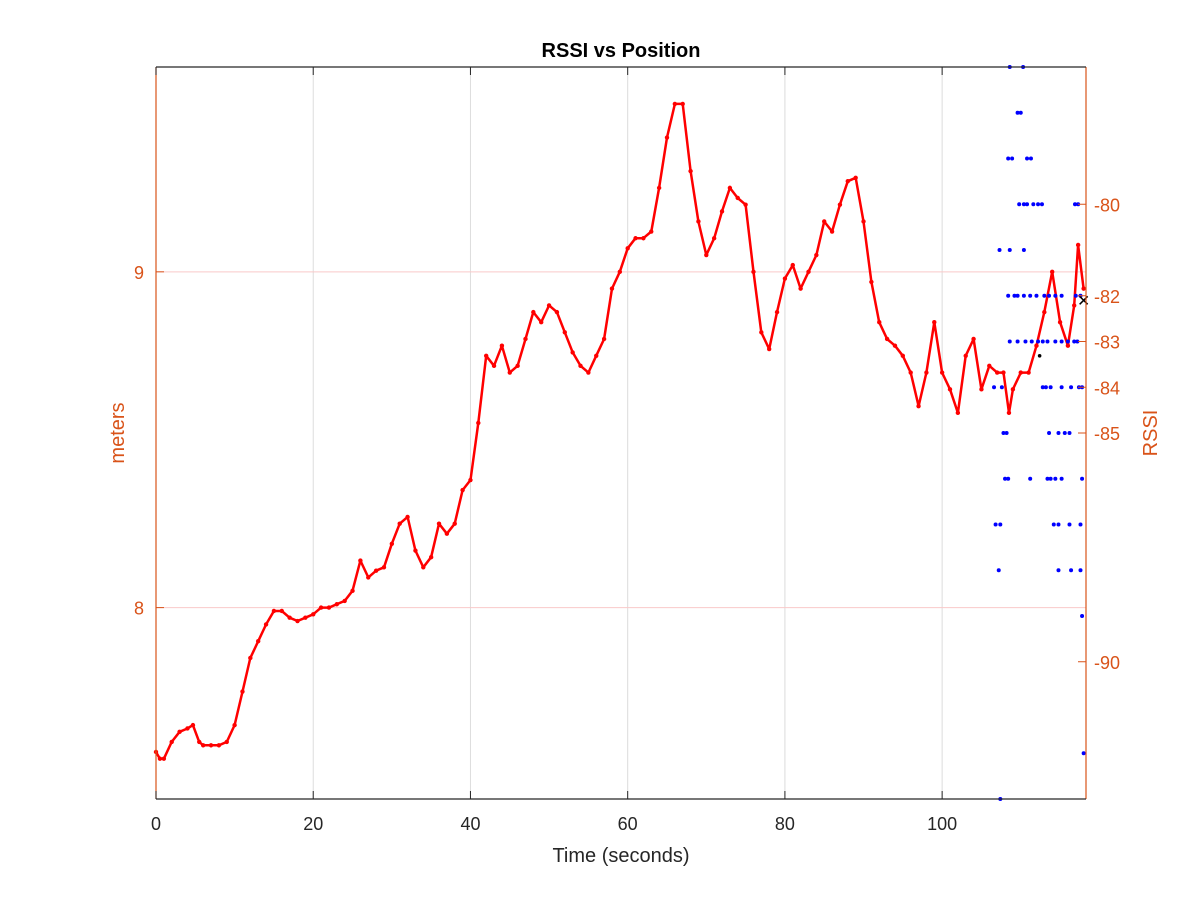 The width and height of the screenshot is (1200, 900). Describe the element at coordinates (139, 609) in the screenshot. I see `left-y-tick-label: 8` at that location.